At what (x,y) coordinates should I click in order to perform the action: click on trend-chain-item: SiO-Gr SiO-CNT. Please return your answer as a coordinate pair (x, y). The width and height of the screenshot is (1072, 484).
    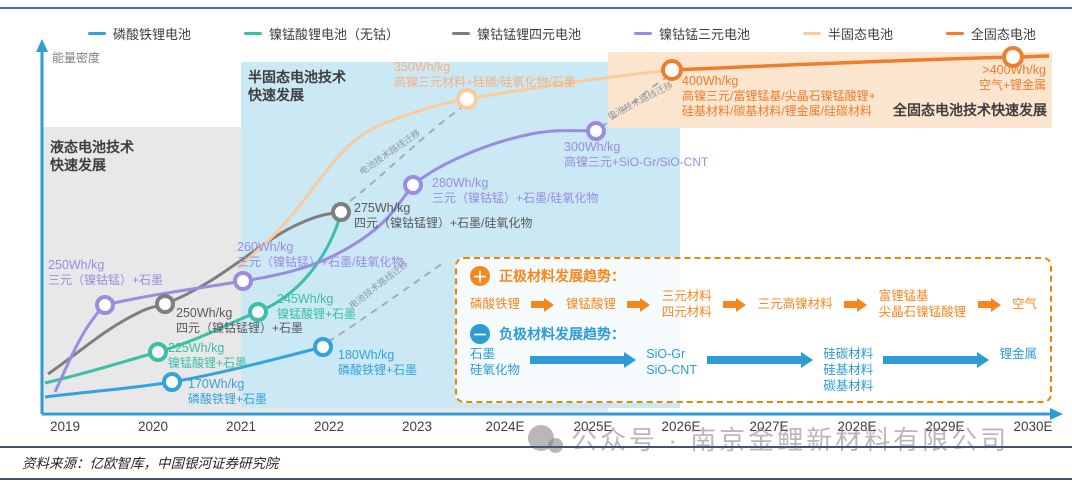
    Looking at the image, I should click on (671, 362).